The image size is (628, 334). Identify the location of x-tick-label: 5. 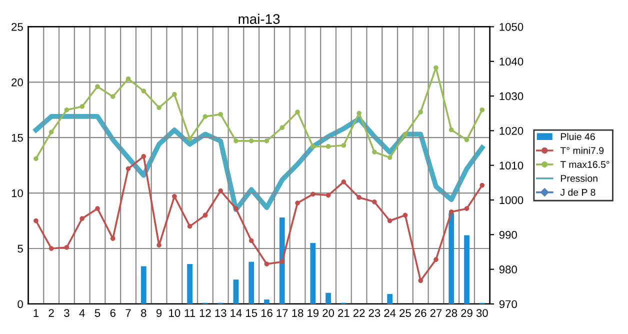
(97, 313).